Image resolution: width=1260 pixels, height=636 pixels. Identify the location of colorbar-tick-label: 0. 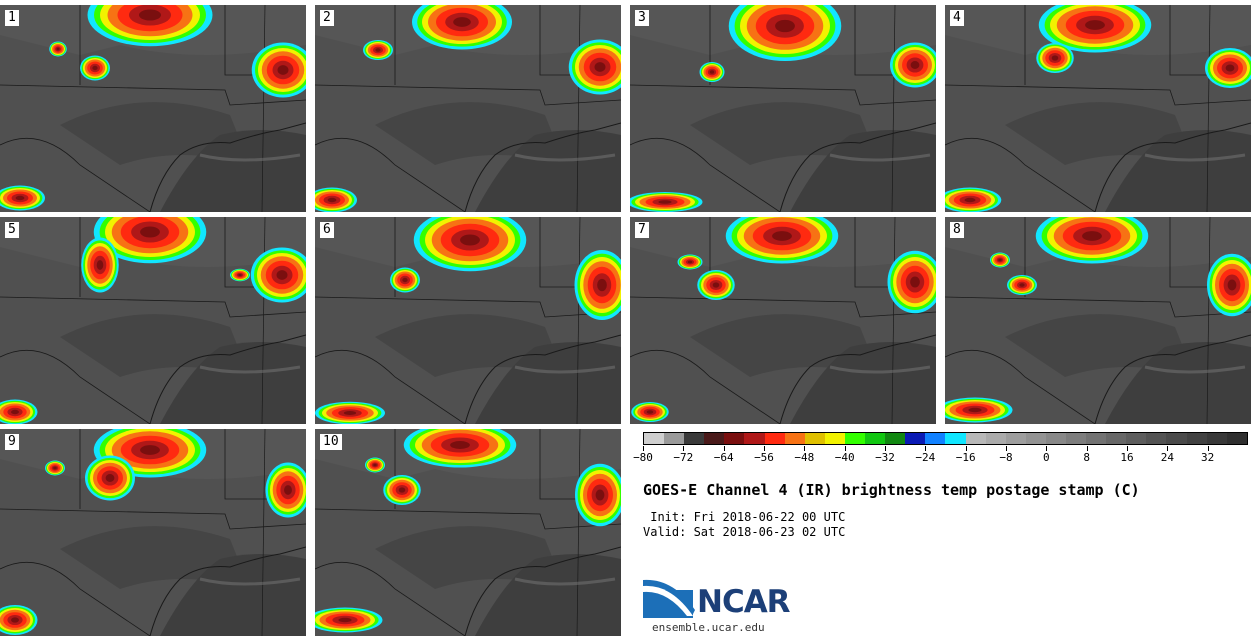
(1046, 457).